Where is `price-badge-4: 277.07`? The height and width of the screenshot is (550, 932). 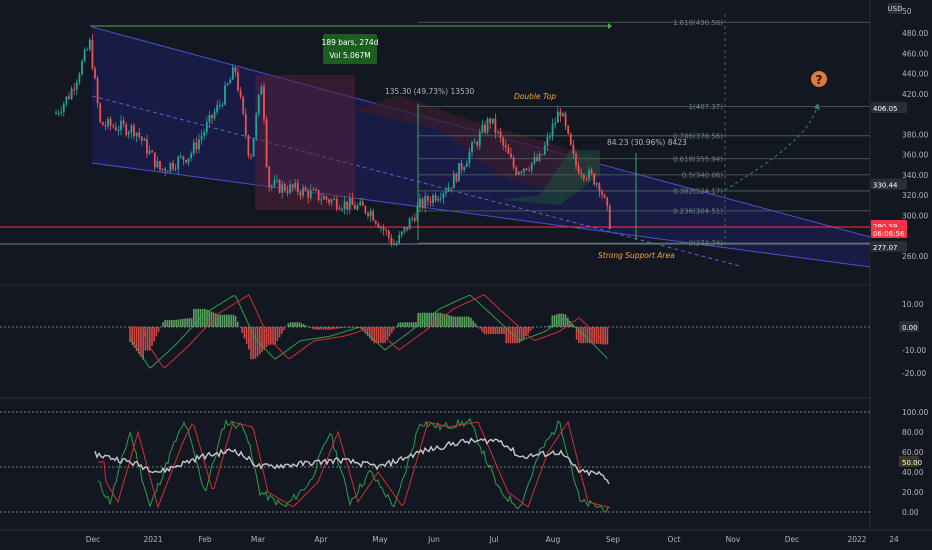
price-badge-4: 277.07 is located at coordinates (885, 248).